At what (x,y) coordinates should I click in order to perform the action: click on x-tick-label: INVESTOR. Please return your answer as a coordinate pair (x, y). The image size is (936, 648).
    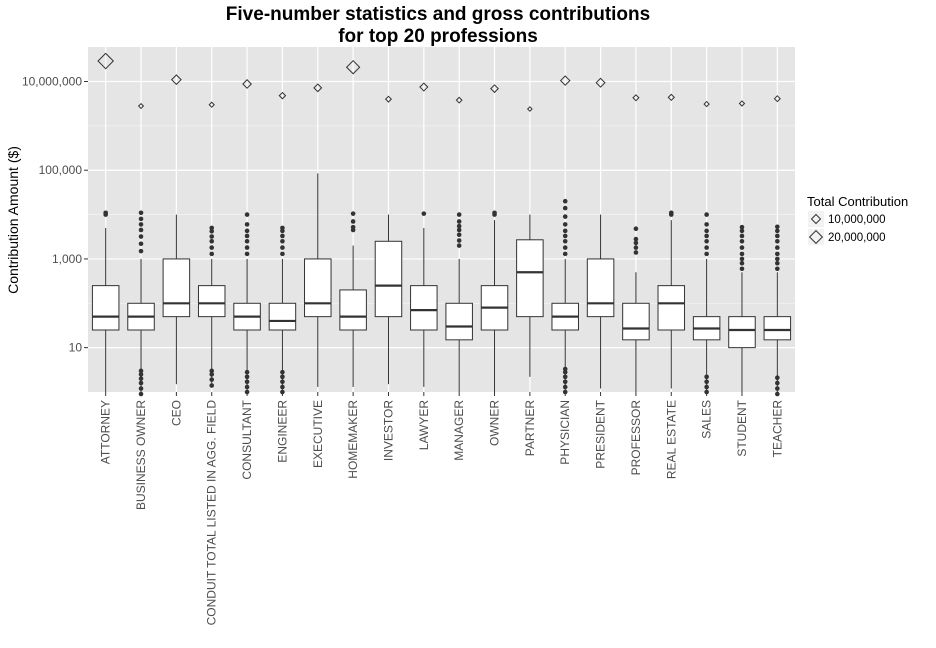
    Looking at the image, I should click on (388, 430).